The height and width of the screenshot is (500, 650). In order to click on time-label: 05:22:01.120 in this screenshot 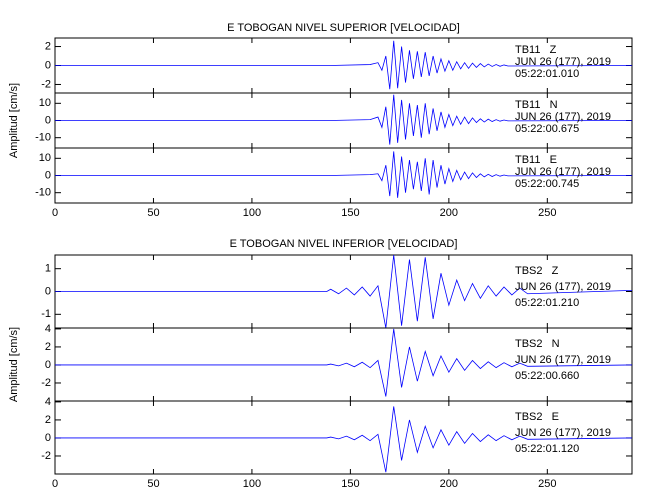, I will do `click(547, 449)`.